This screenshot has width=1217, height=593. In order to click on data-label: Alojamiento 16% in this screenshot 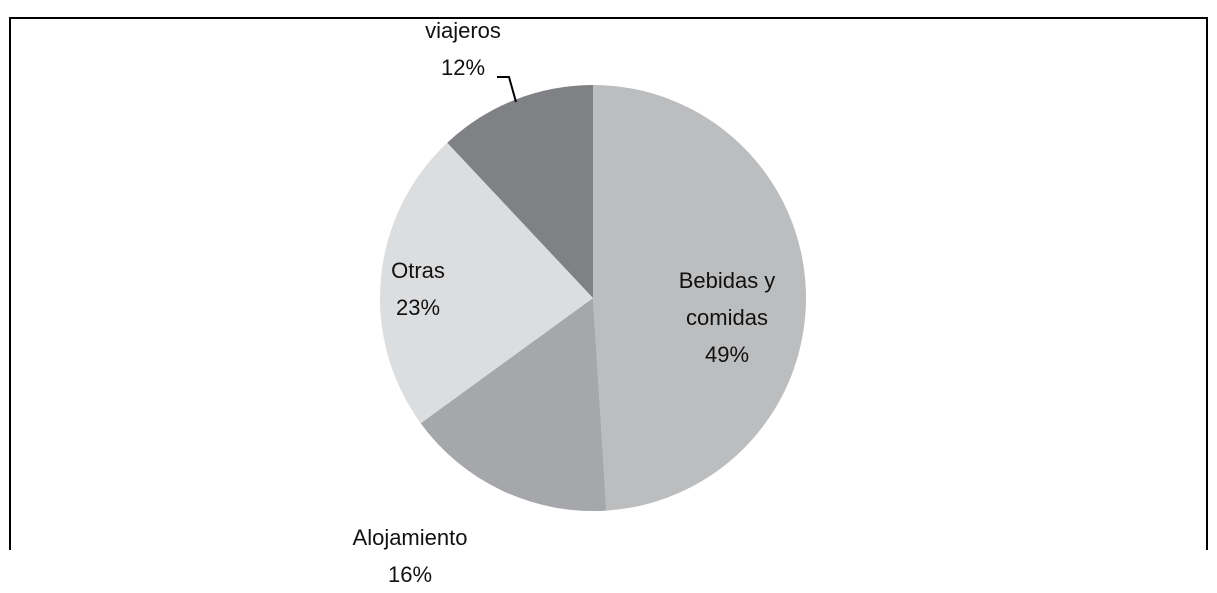, I will do `click(410, 556)`.